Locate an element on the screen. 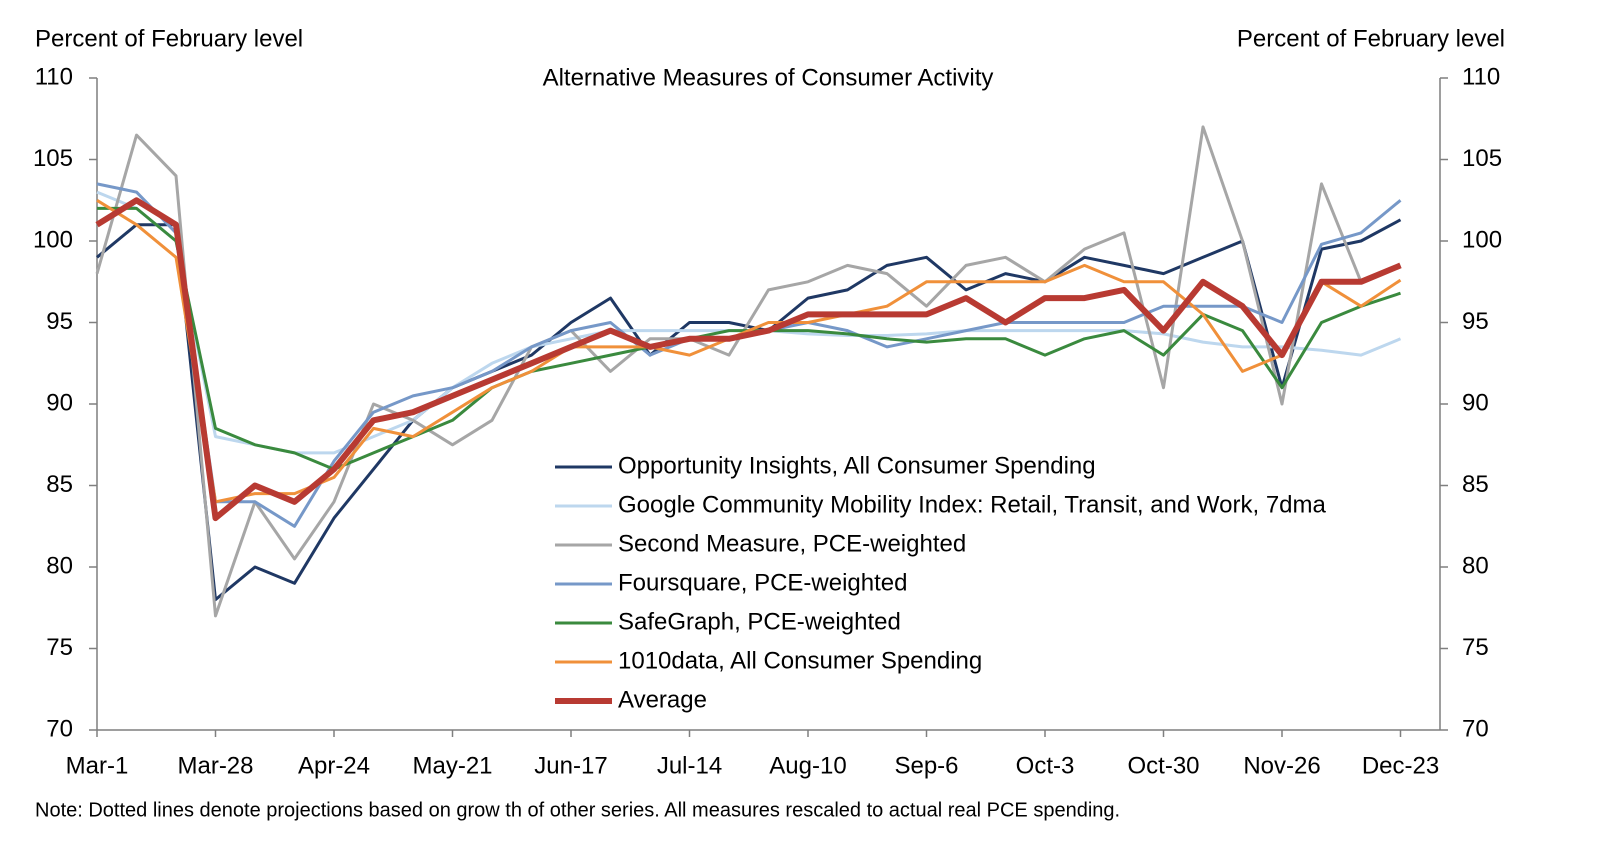  x-tick-label: Mar-1 is located at coordinates (97, 765).